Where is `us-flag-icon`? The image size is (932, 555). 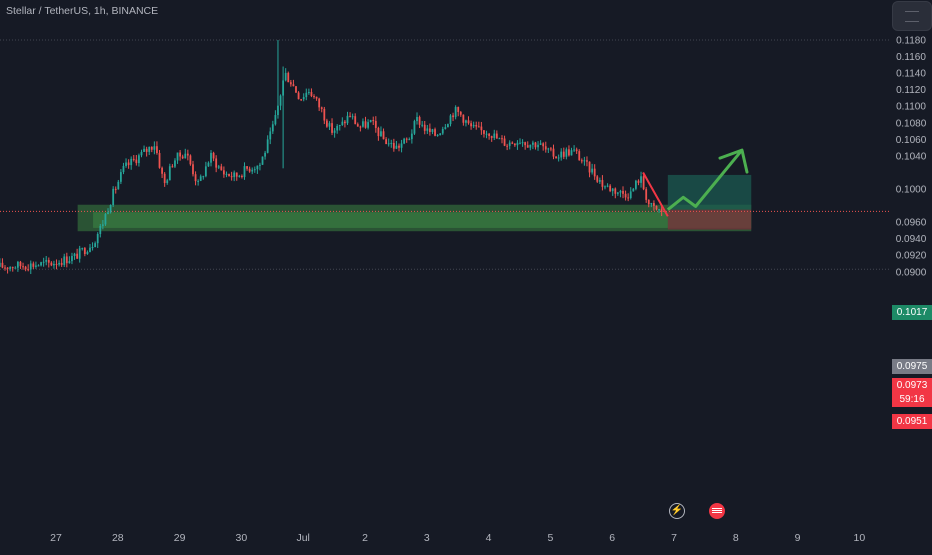 us-flag-icon is located at coordinates (717, 511).